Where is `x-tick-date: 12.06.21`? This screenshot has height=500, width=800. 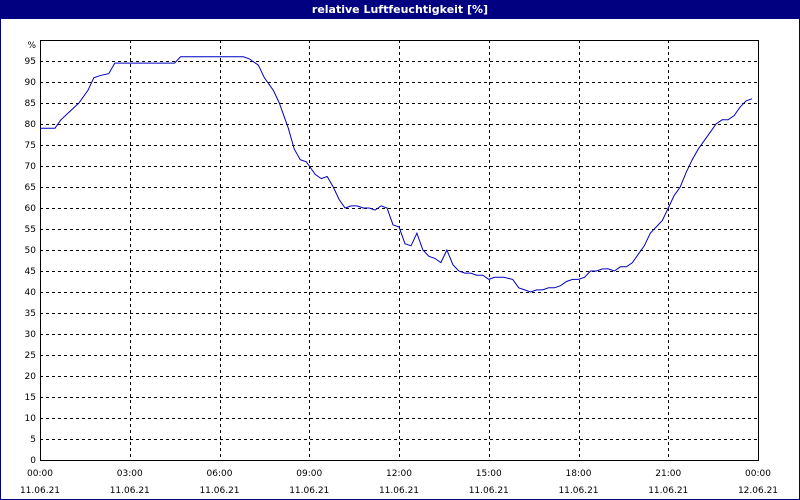
x-tick-date: 12.06.21 is located at coordinates (758, 491).